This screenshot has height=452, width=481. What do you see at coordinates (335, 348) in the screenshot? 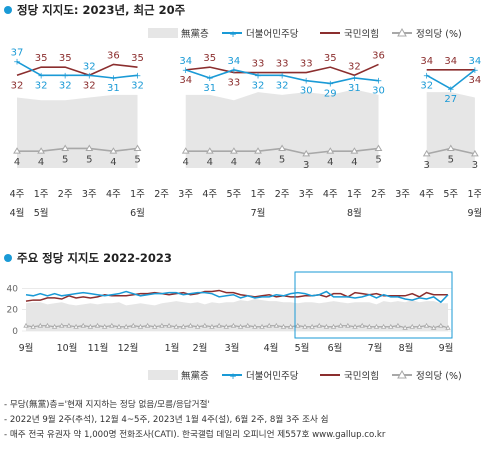
I see `month-label: 6월` at bounding box center [335, 348].